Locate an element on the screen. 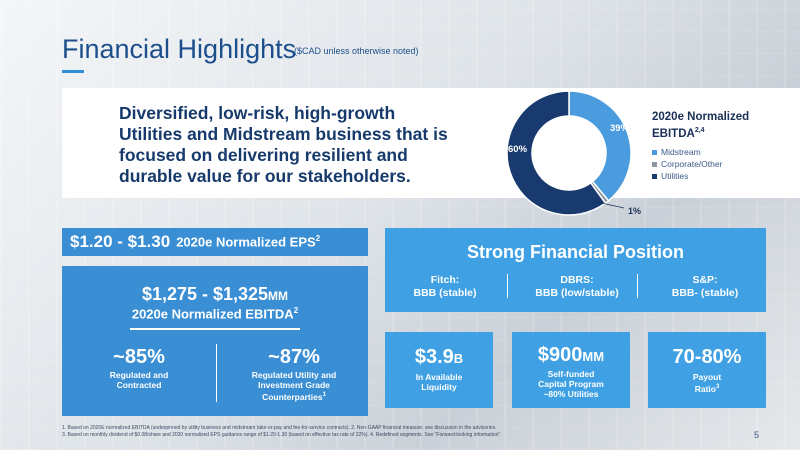  capital-line2: Capital Program is located at coordinates (571, 384).